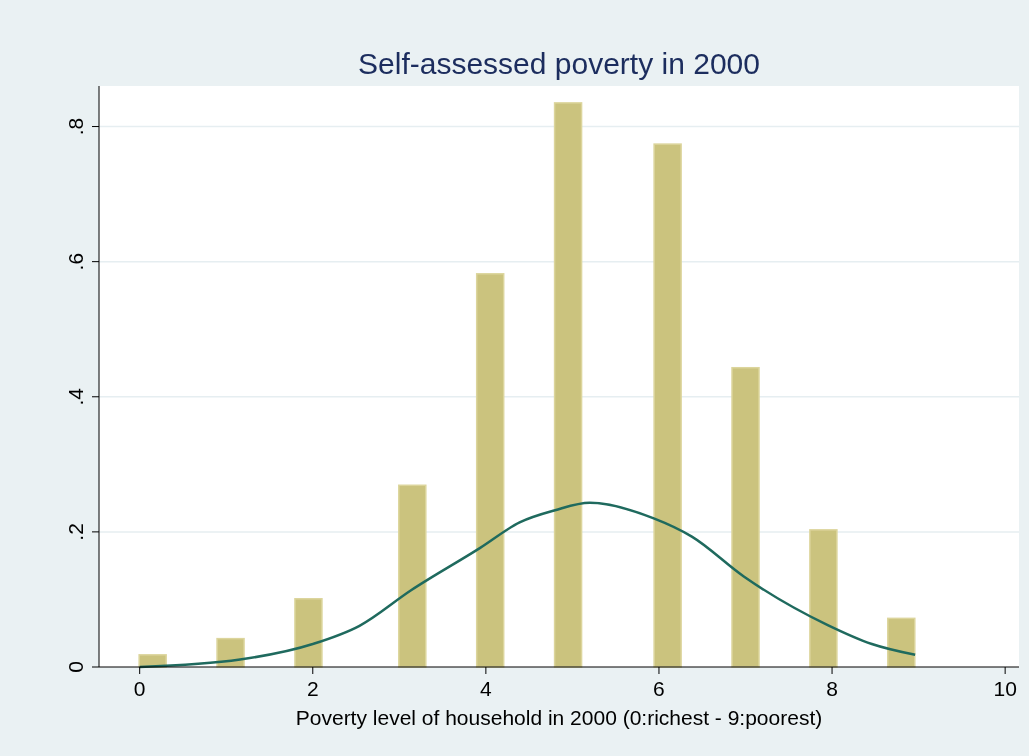 The height and width of the screenshot is (756, 1029). What do you see at coordinates (1005, 688) in the screenshot?
I see `x-tick-label: 10` at bounding box center [1005, 688].